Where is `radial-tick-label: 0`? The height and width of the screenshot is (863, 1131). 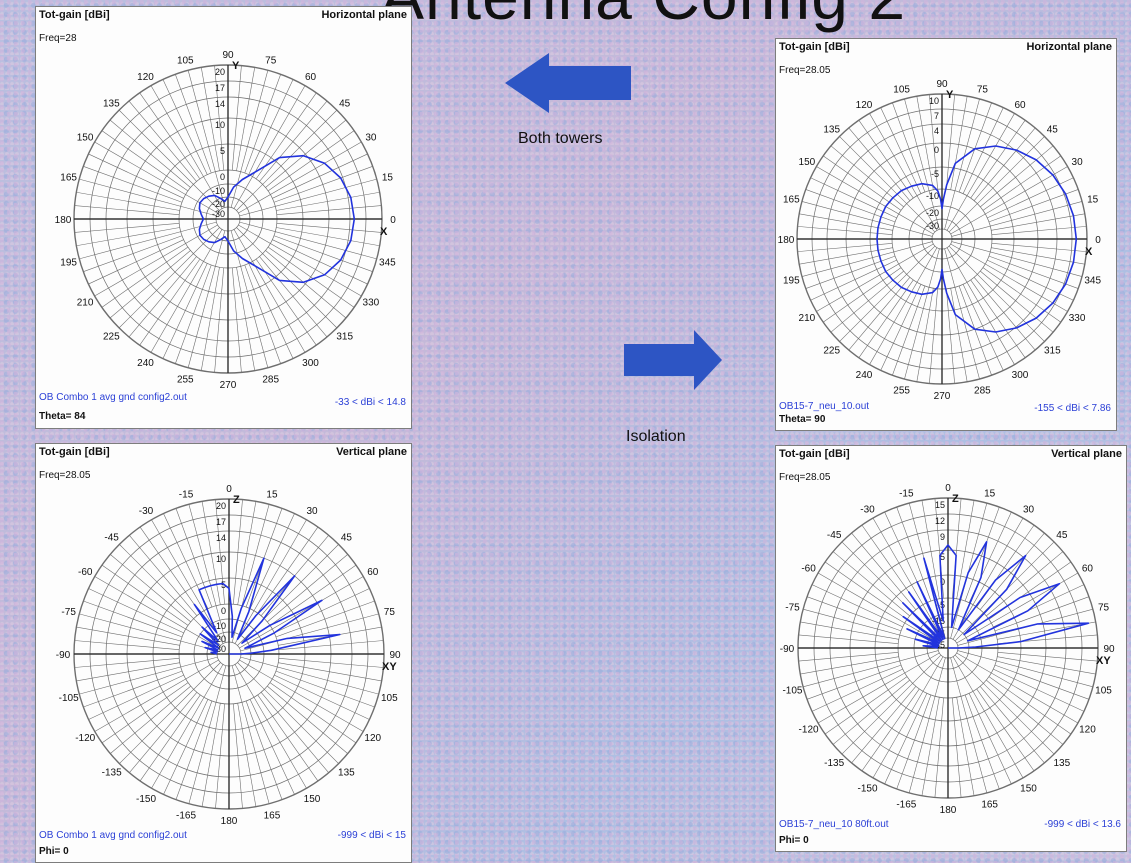
radial-tick-label: 0 is located at coordinates (223, 611).